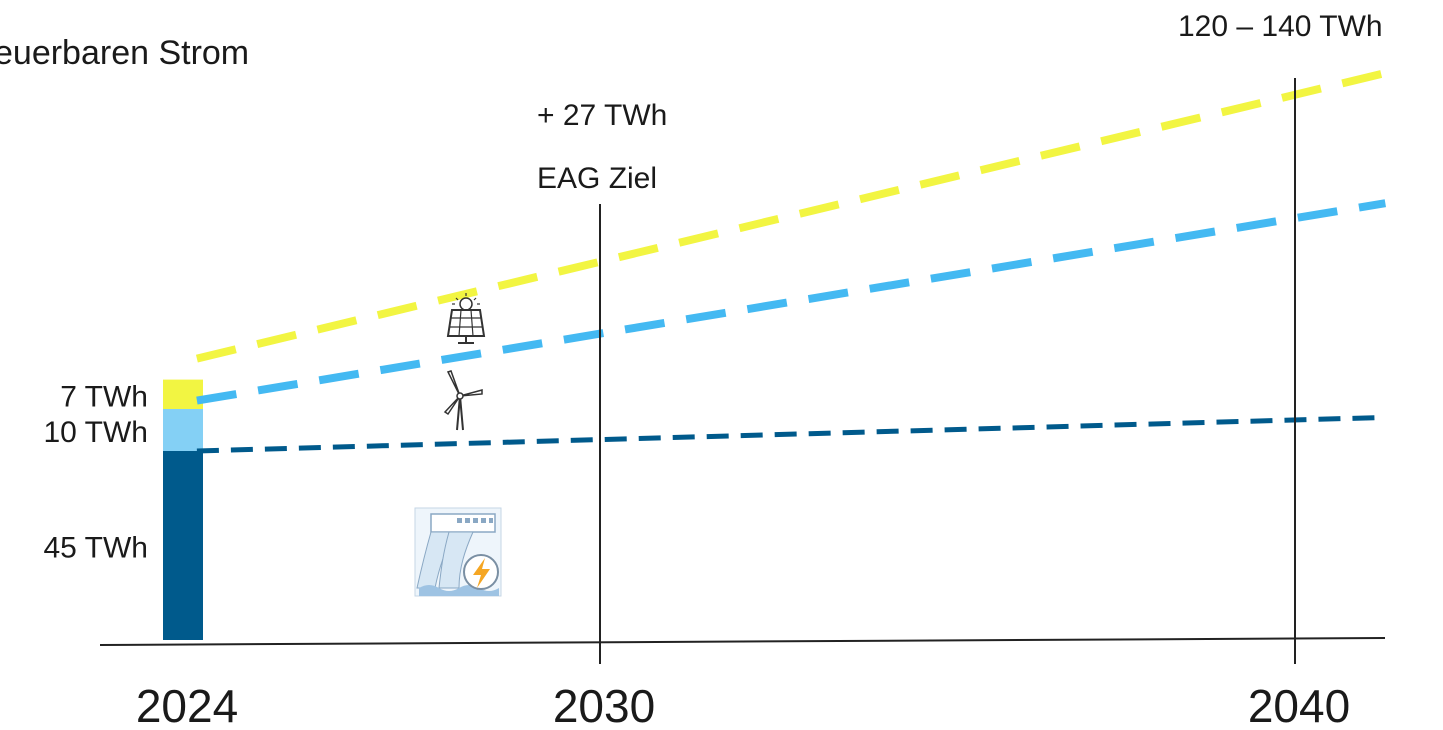  What do you see at coordinates (791, 434) in the screenshot?
I see `series-line-hydro` at bounding box center [791, 434].